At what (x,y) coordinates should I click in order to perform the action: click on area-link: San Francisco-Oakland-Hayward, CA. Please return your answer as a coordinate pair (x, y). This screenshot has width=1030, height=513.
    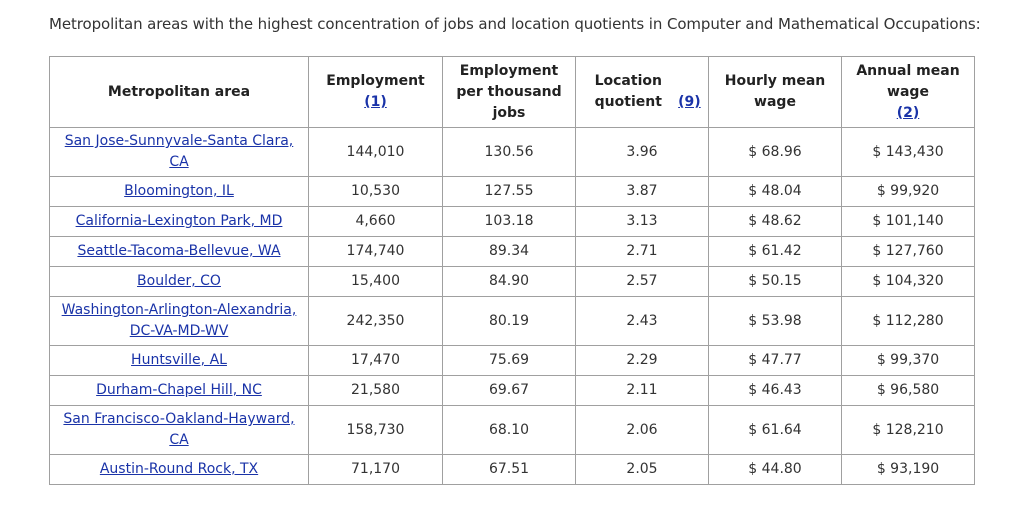
    Looking at the image, I should click on (179, 429).